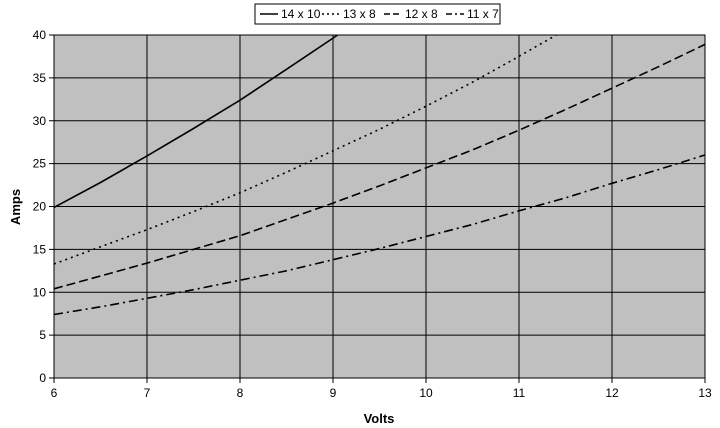  I want to click on x-tick-label: 12, so click(612, 393).